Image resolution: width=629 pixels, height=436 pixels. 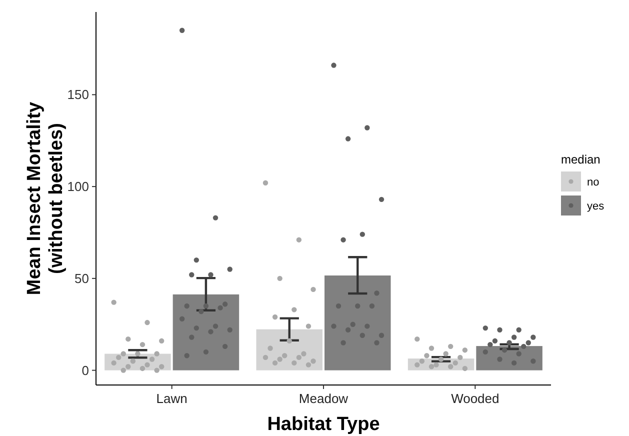 What do you see at coordinates (78, 186) in the screenshot?
I see `y-tick-label: 100` at bounding box center [78, 186].